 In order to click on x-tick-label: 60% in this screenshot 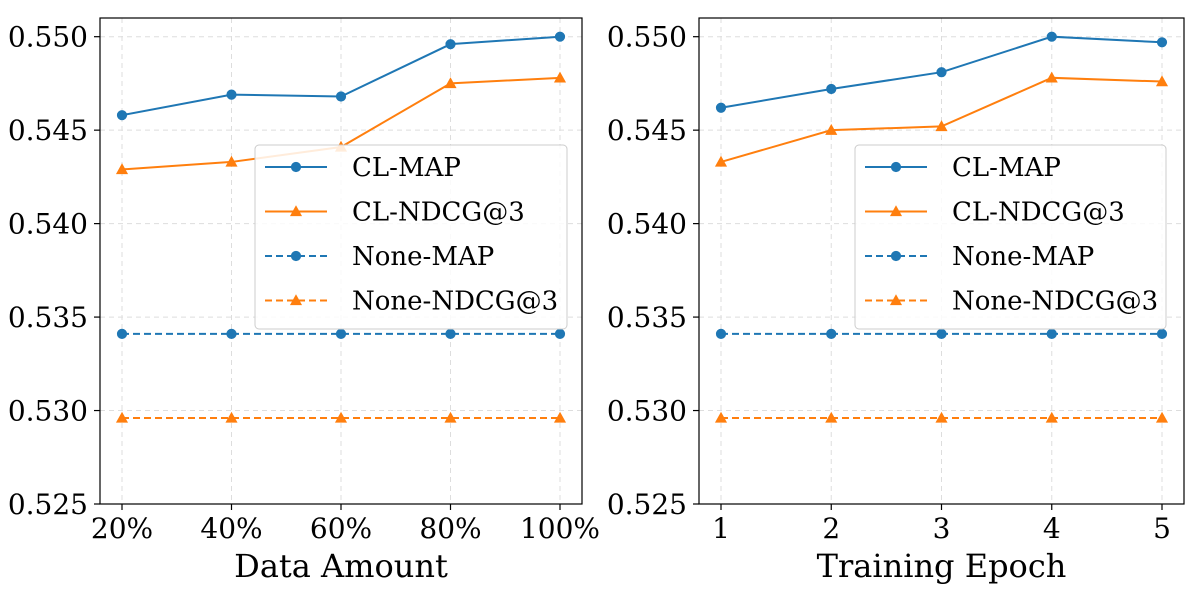, I will do `click(341, 528)`.